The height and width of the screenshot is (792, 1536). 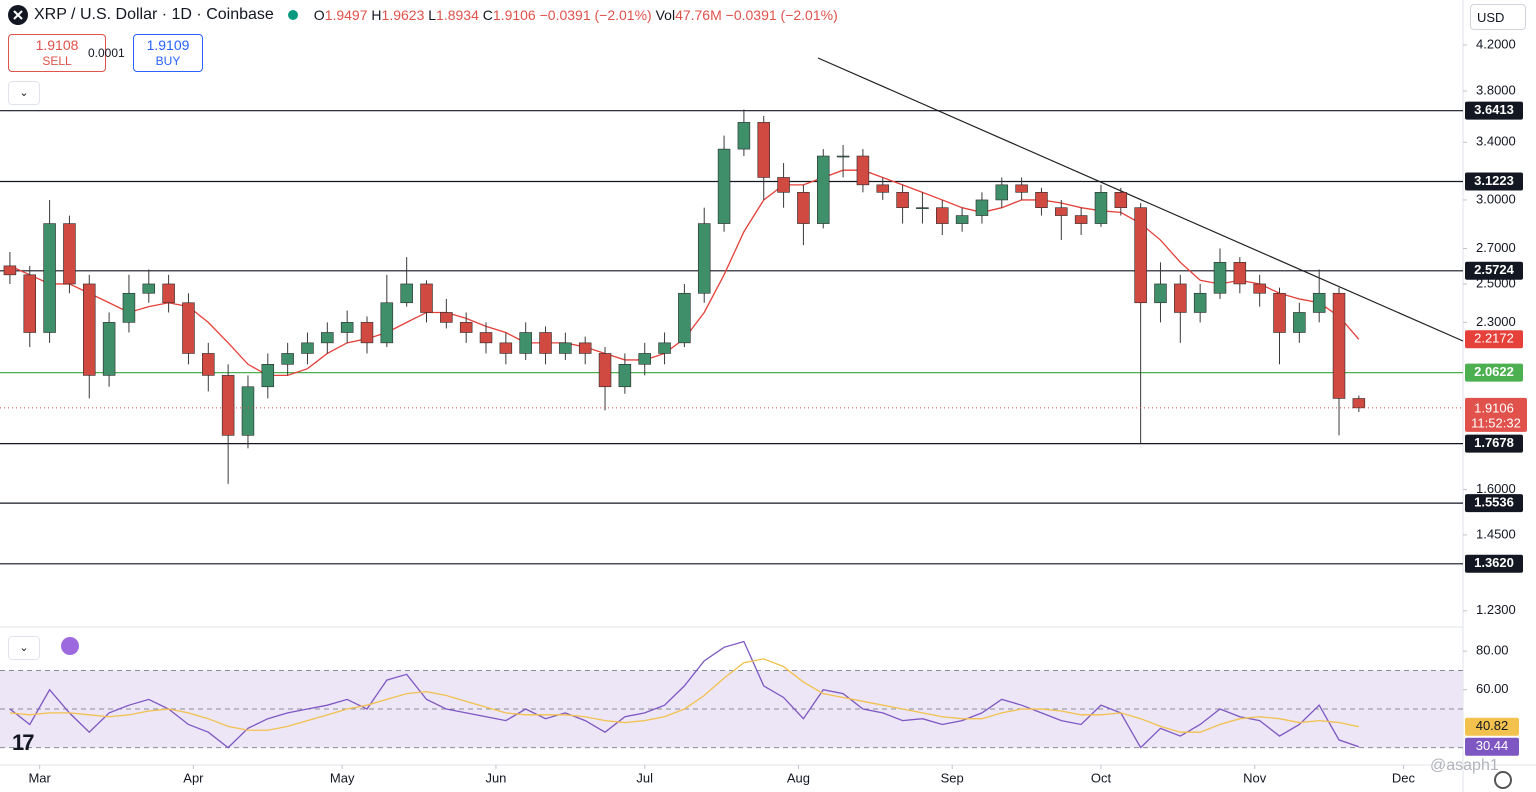 I want to click on buy-button: 1.9109 BUY, so click(x=168, y=53).